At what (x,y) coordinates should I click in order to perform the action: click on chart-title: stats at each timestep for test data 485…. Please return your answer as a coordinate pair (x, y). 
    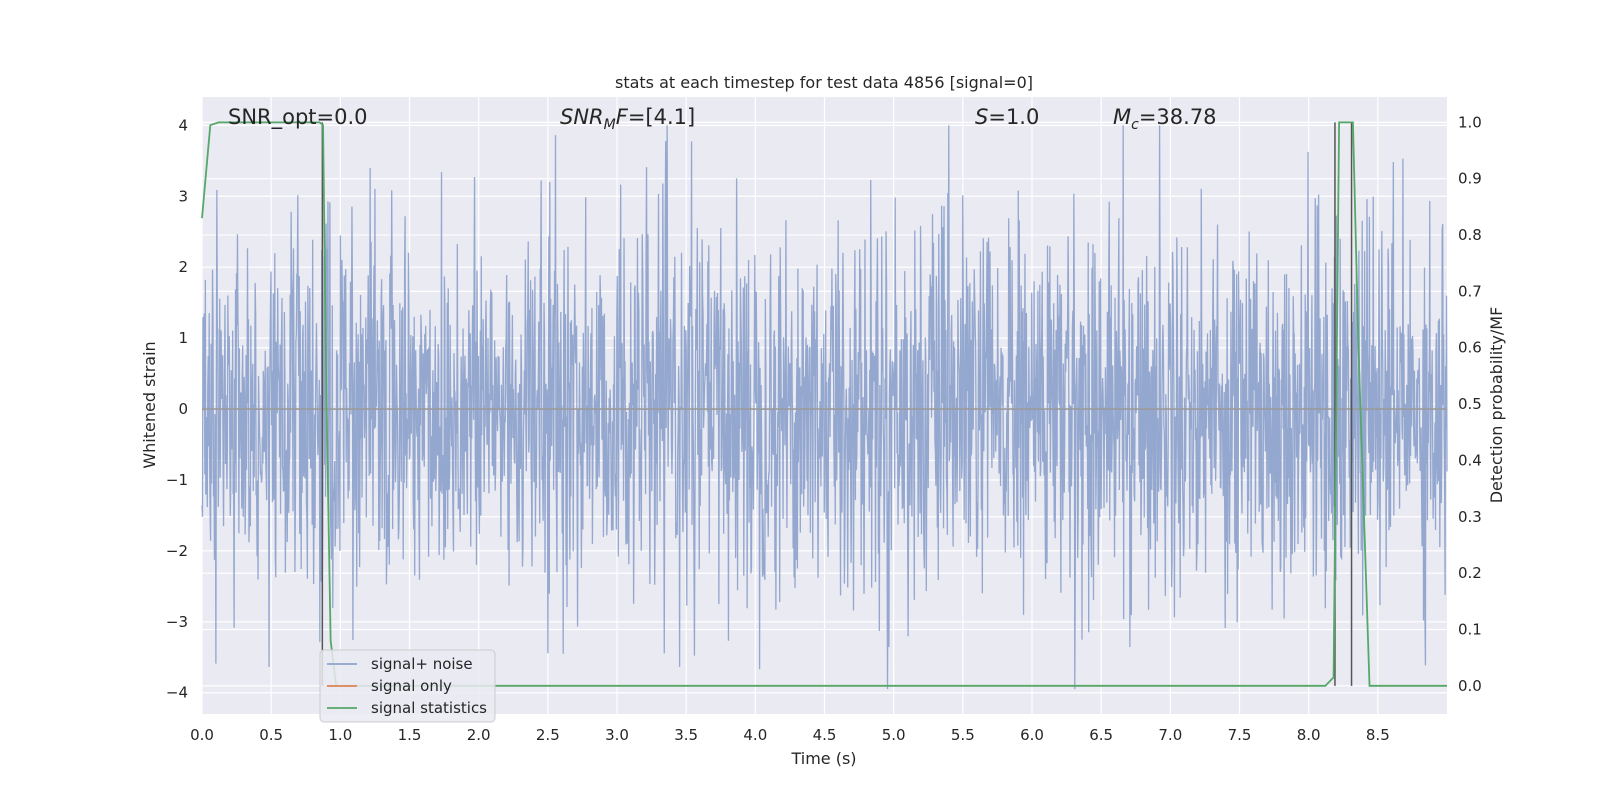
    Looking at the image, I should click on (824, 82).